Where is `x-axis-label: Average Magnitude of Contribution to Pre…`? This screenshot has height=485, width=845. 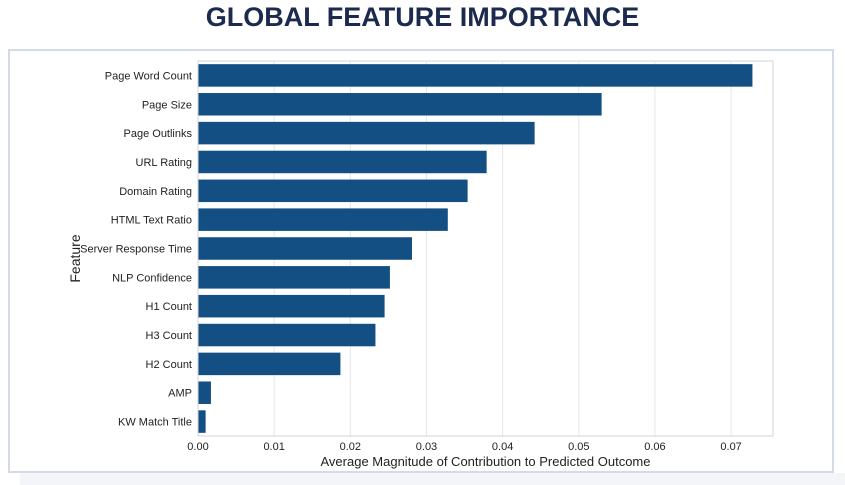
x-axis-label: Average Magnitude of Contribution to Pre… is located at coordinates (485, 461).